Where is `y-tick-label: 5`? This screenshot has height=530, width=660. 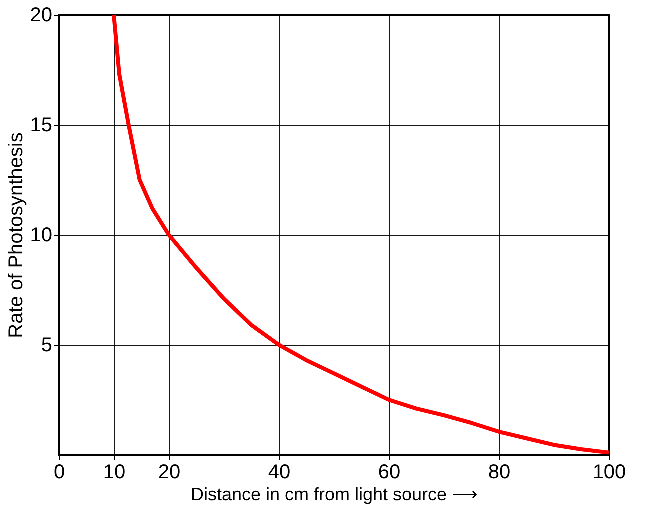
y-tick-label: 5 is located at coordinates (46, 345).